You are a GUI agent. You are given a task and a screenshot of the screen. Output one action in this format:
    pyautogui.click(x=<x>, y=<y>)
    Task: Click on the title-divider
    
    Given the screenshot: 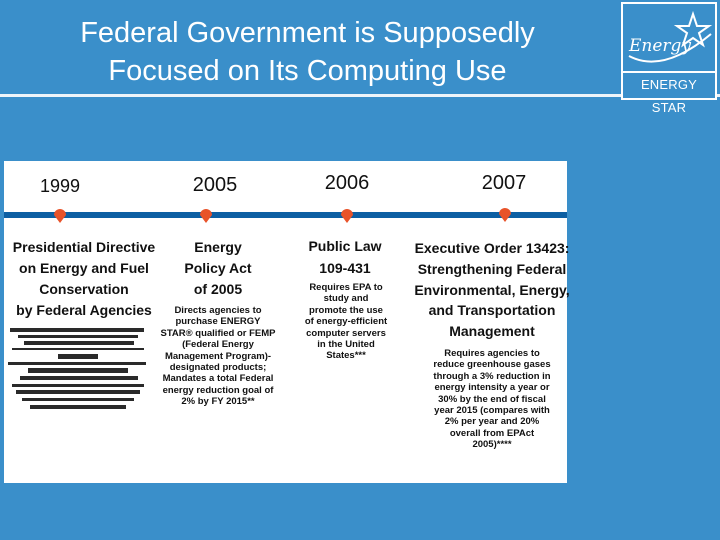 What is the action you would take?
    pyautogui.click(x=360, y=95)
    